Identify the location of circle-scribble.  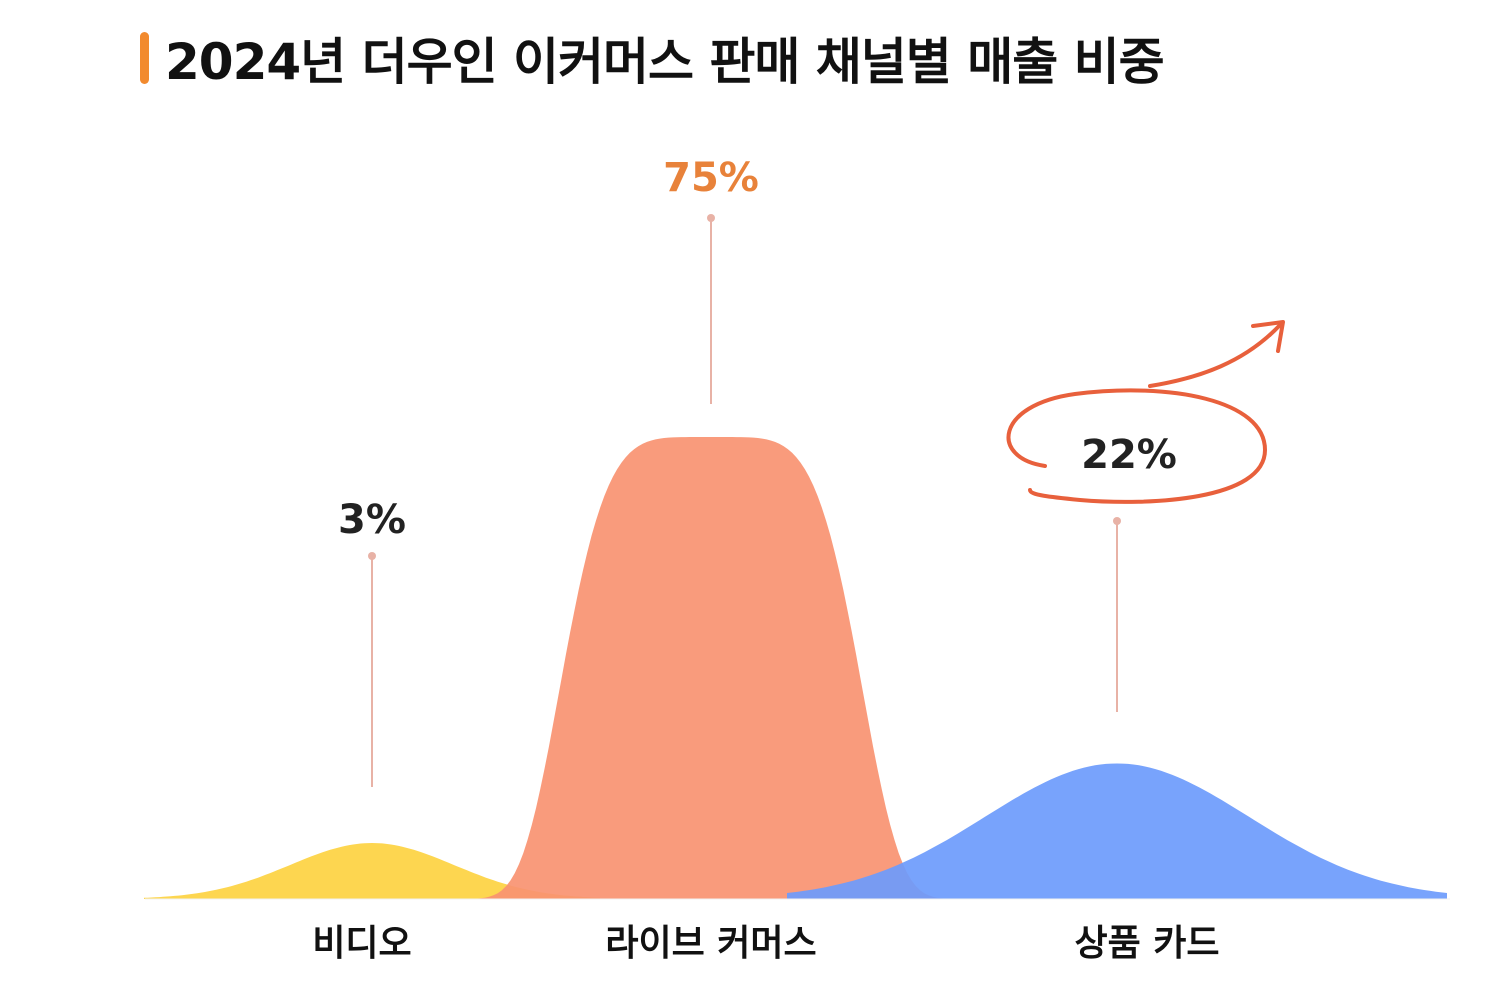
(1144, 413).